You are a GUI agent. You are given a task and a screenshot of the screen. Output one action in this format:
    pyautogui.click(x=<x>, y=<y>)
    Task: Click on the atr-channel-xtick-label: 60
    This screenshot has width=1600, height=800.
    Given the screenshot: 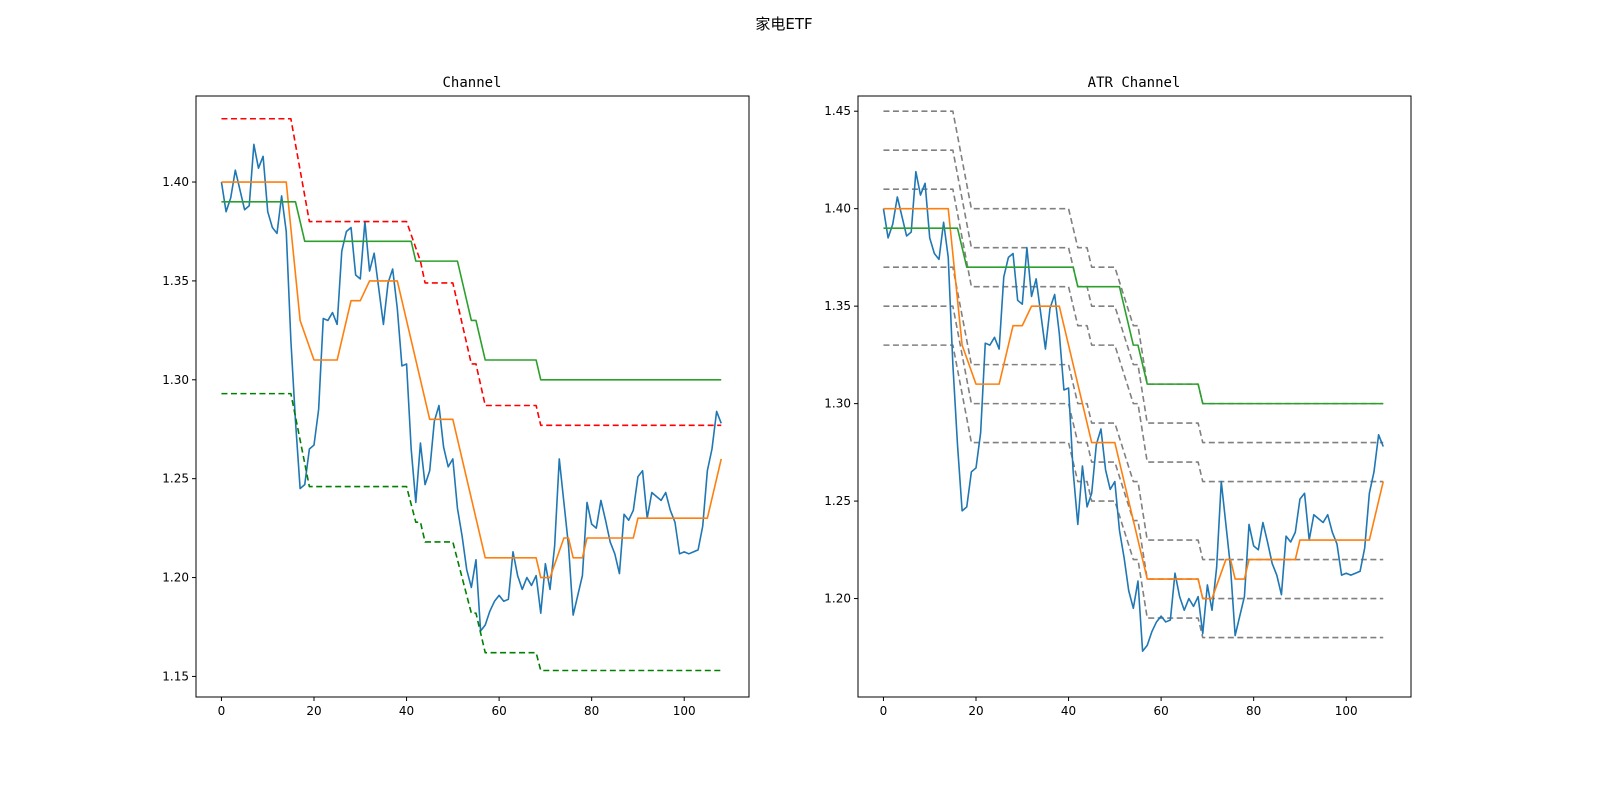 What is the action you would take?
    pyautogui.click(x=1160, y=711)
    